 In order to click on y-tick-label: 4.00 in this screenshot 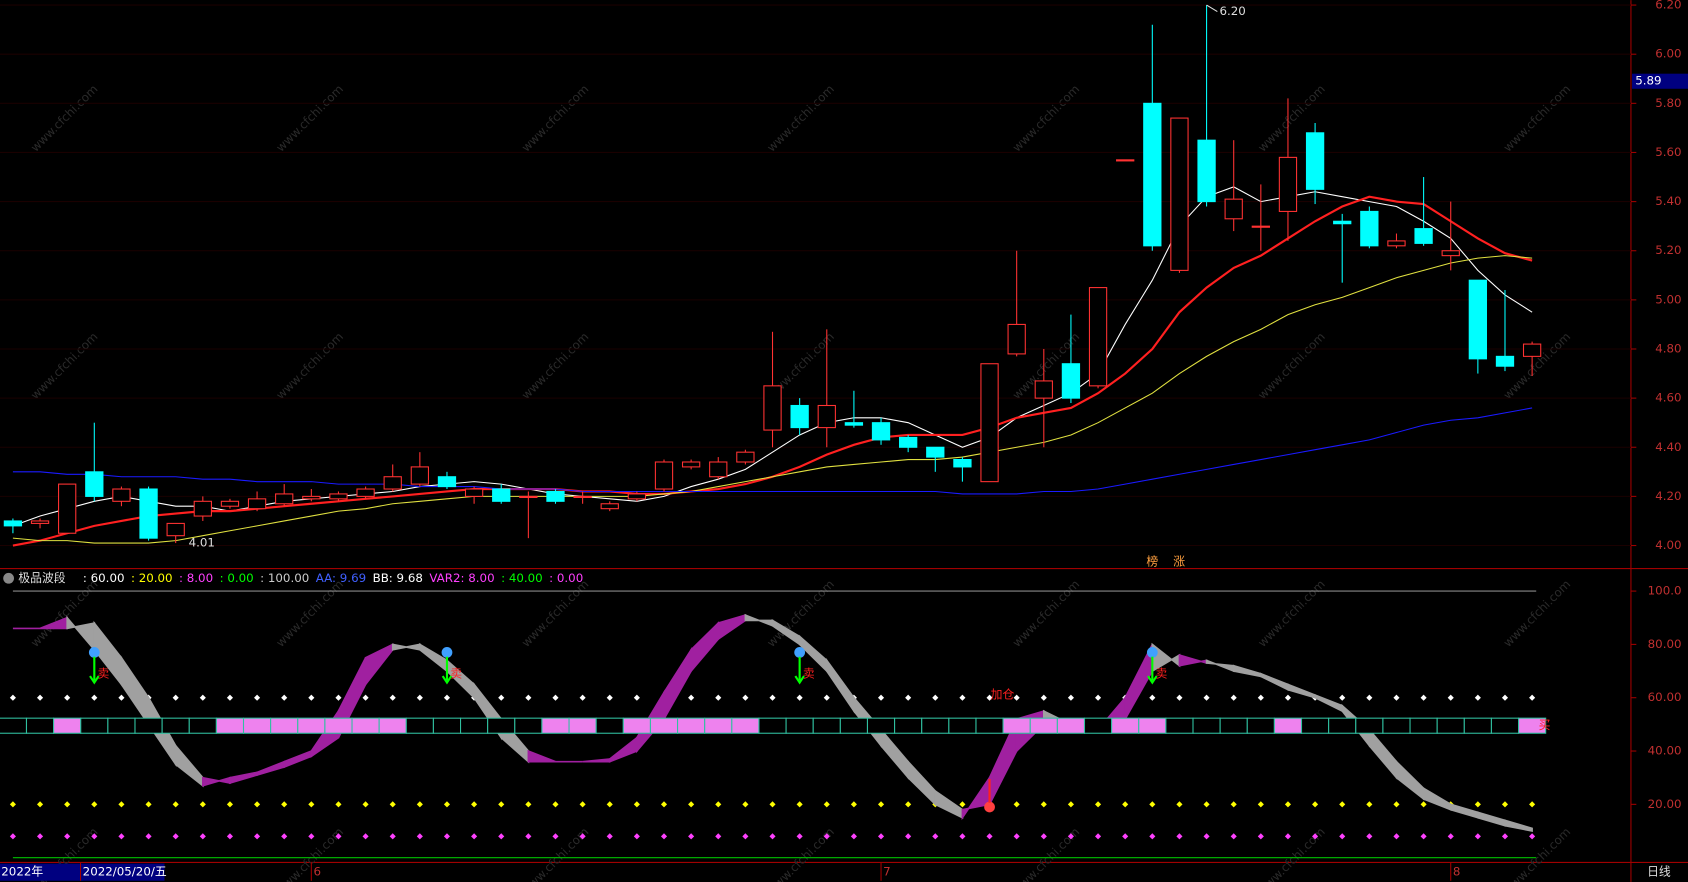, I will do `click(1668, 545)`.